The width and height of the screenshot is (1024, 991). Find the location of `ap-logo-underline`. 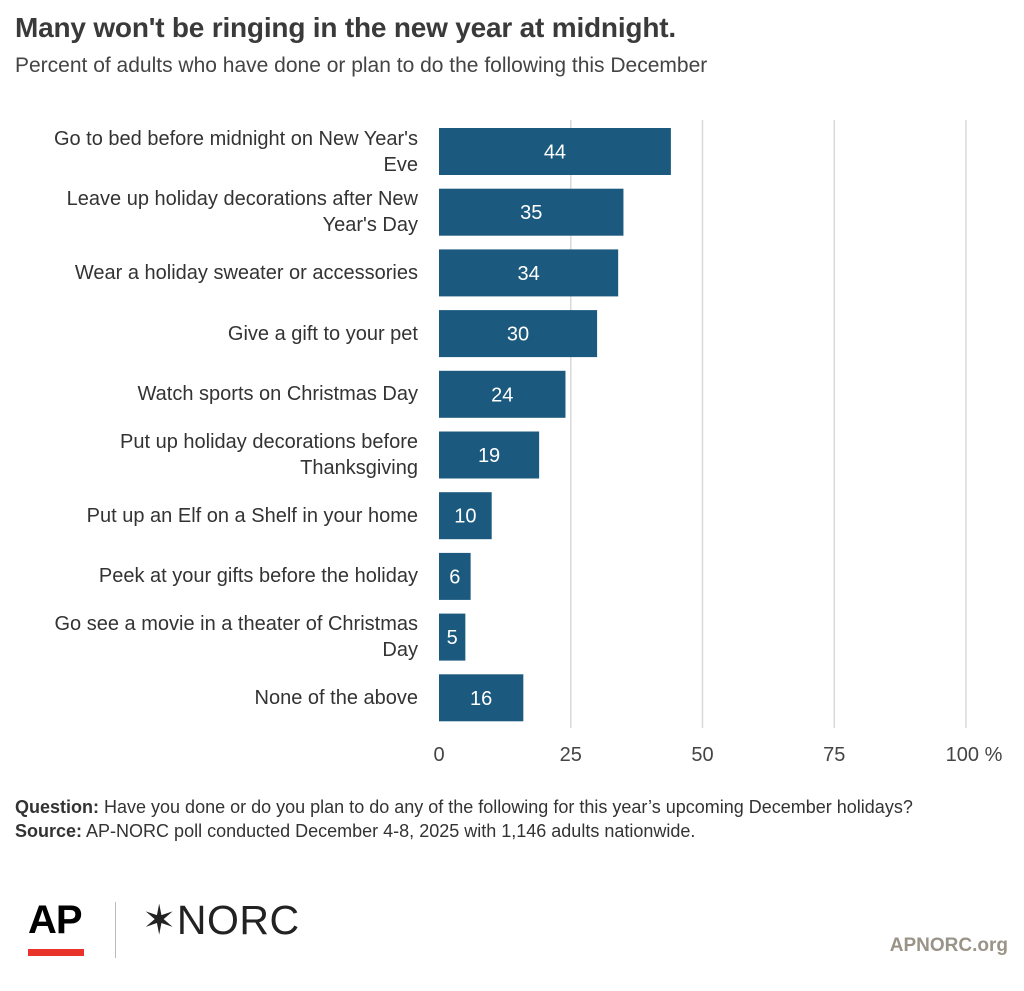

ap-logo-underline is located at coordinates (56, 952).